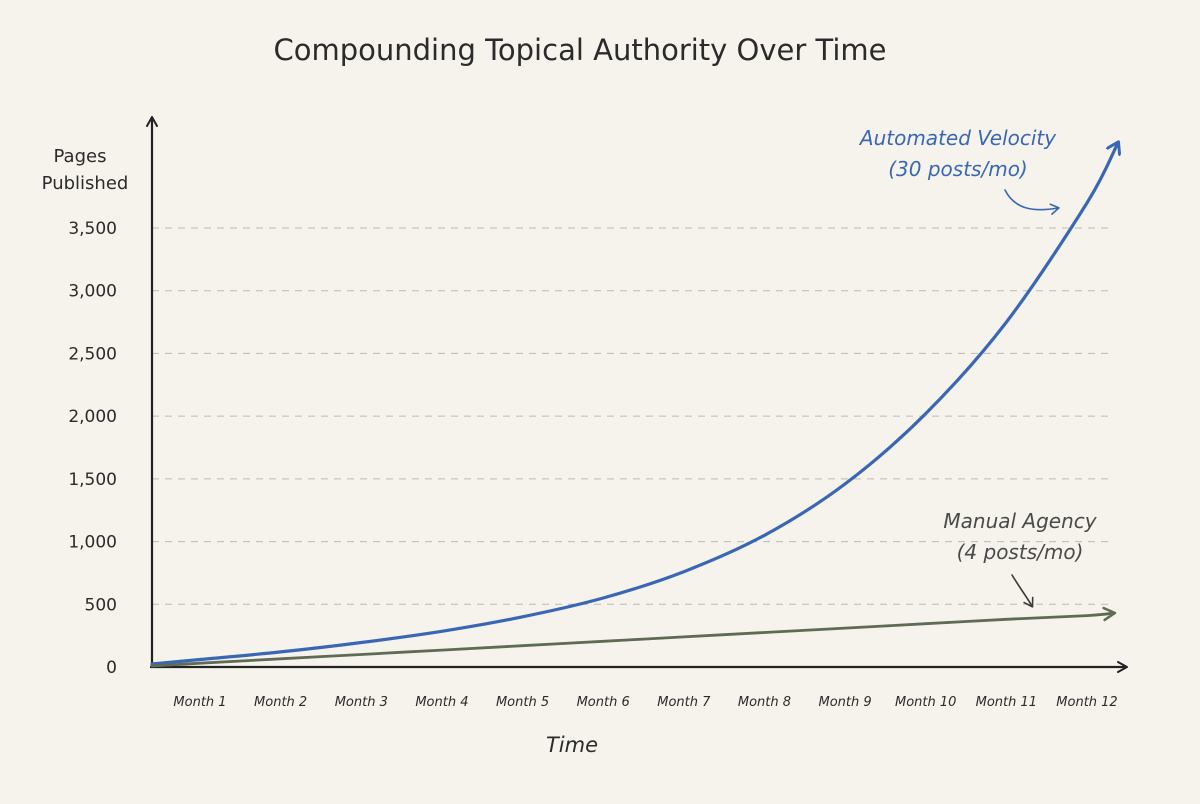 Image resolution: width=1200 pixels, height=804 pixels. What do you see at coordinates (572, 745) in the screenshot?
I see `x-axis-label: Time` at bounding box center [572, 745].